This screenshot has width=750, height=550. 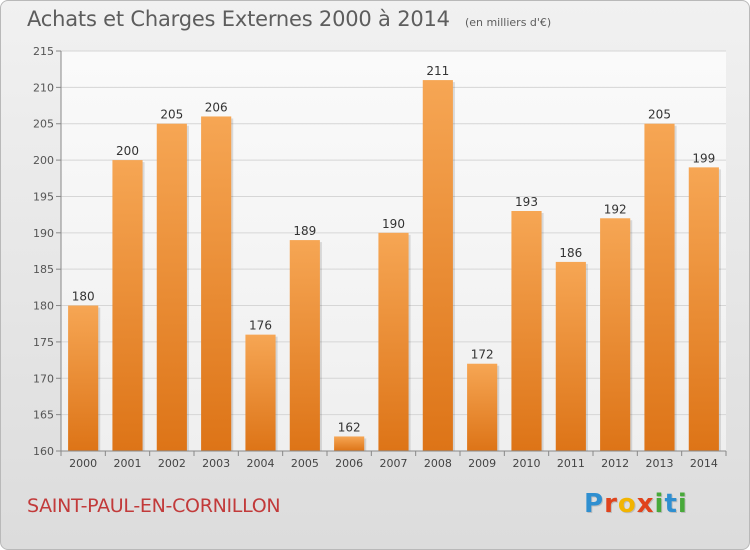 What do you see at coordinates (627, 504) in the screenshot?
I see `brand-letter: o` at bounding box center [627, 504].